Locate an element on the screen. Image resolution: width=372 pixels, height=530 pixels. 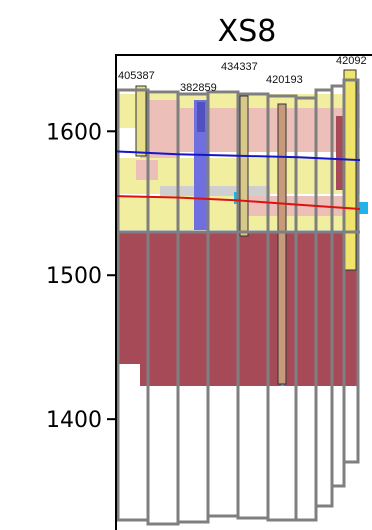
well-label: 42092 is located at coordinates (351, 61).